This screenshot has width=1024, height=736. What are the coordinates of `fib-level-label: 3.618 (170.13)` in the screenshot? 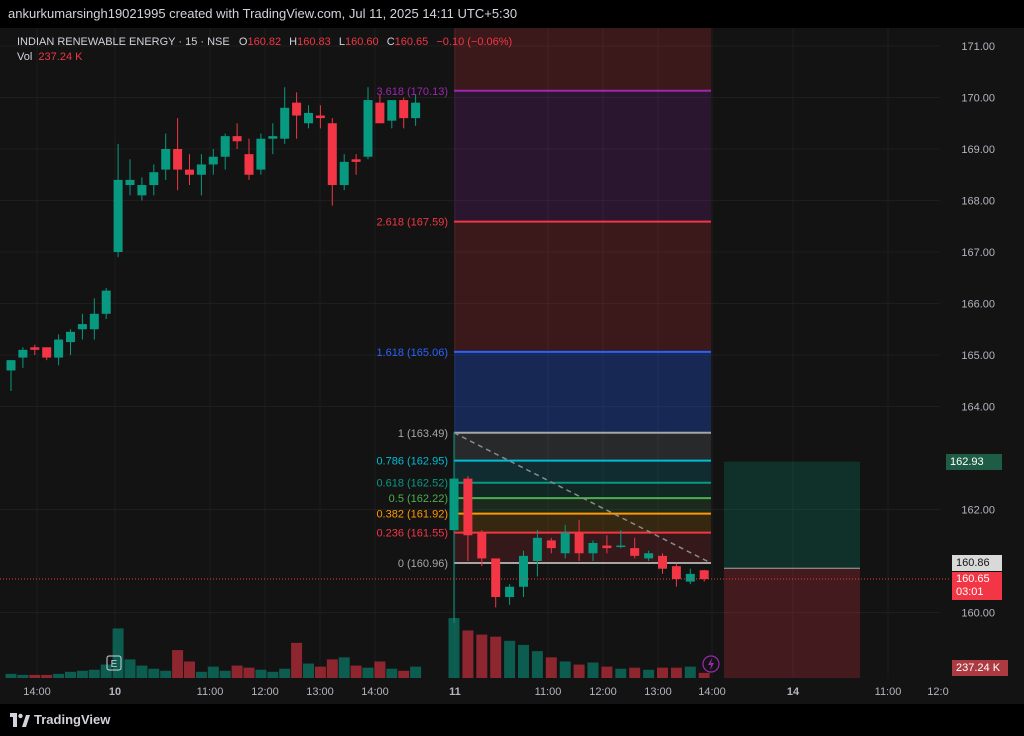 It's located at (412, 92).